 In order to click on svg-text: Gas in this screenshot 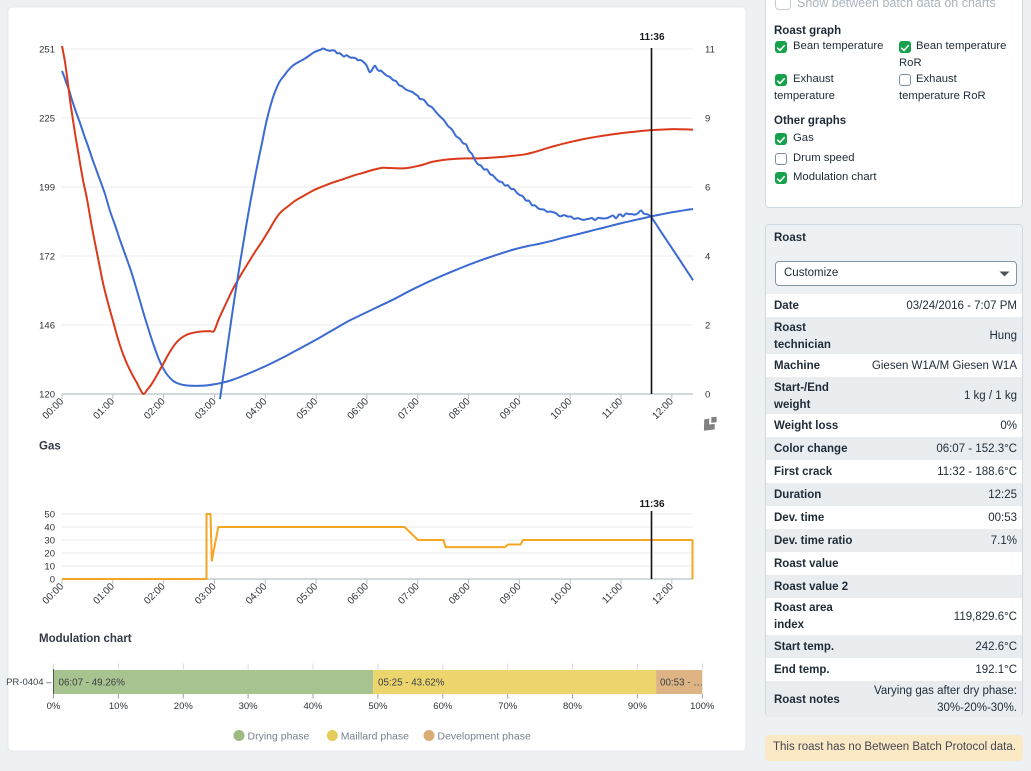, I will do `click(50, 447)`.